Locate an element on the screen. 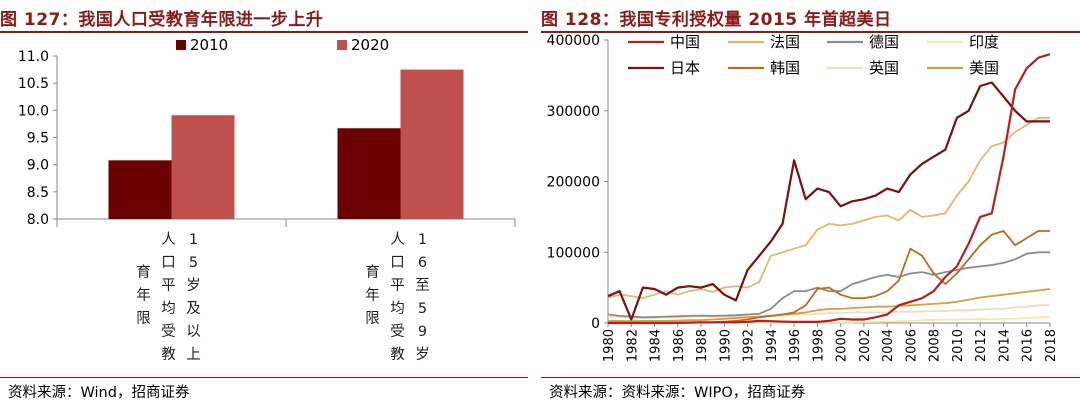 The image size is (1080, 416). legend-label-2020: 2020 is located at coordinates (370, 45).